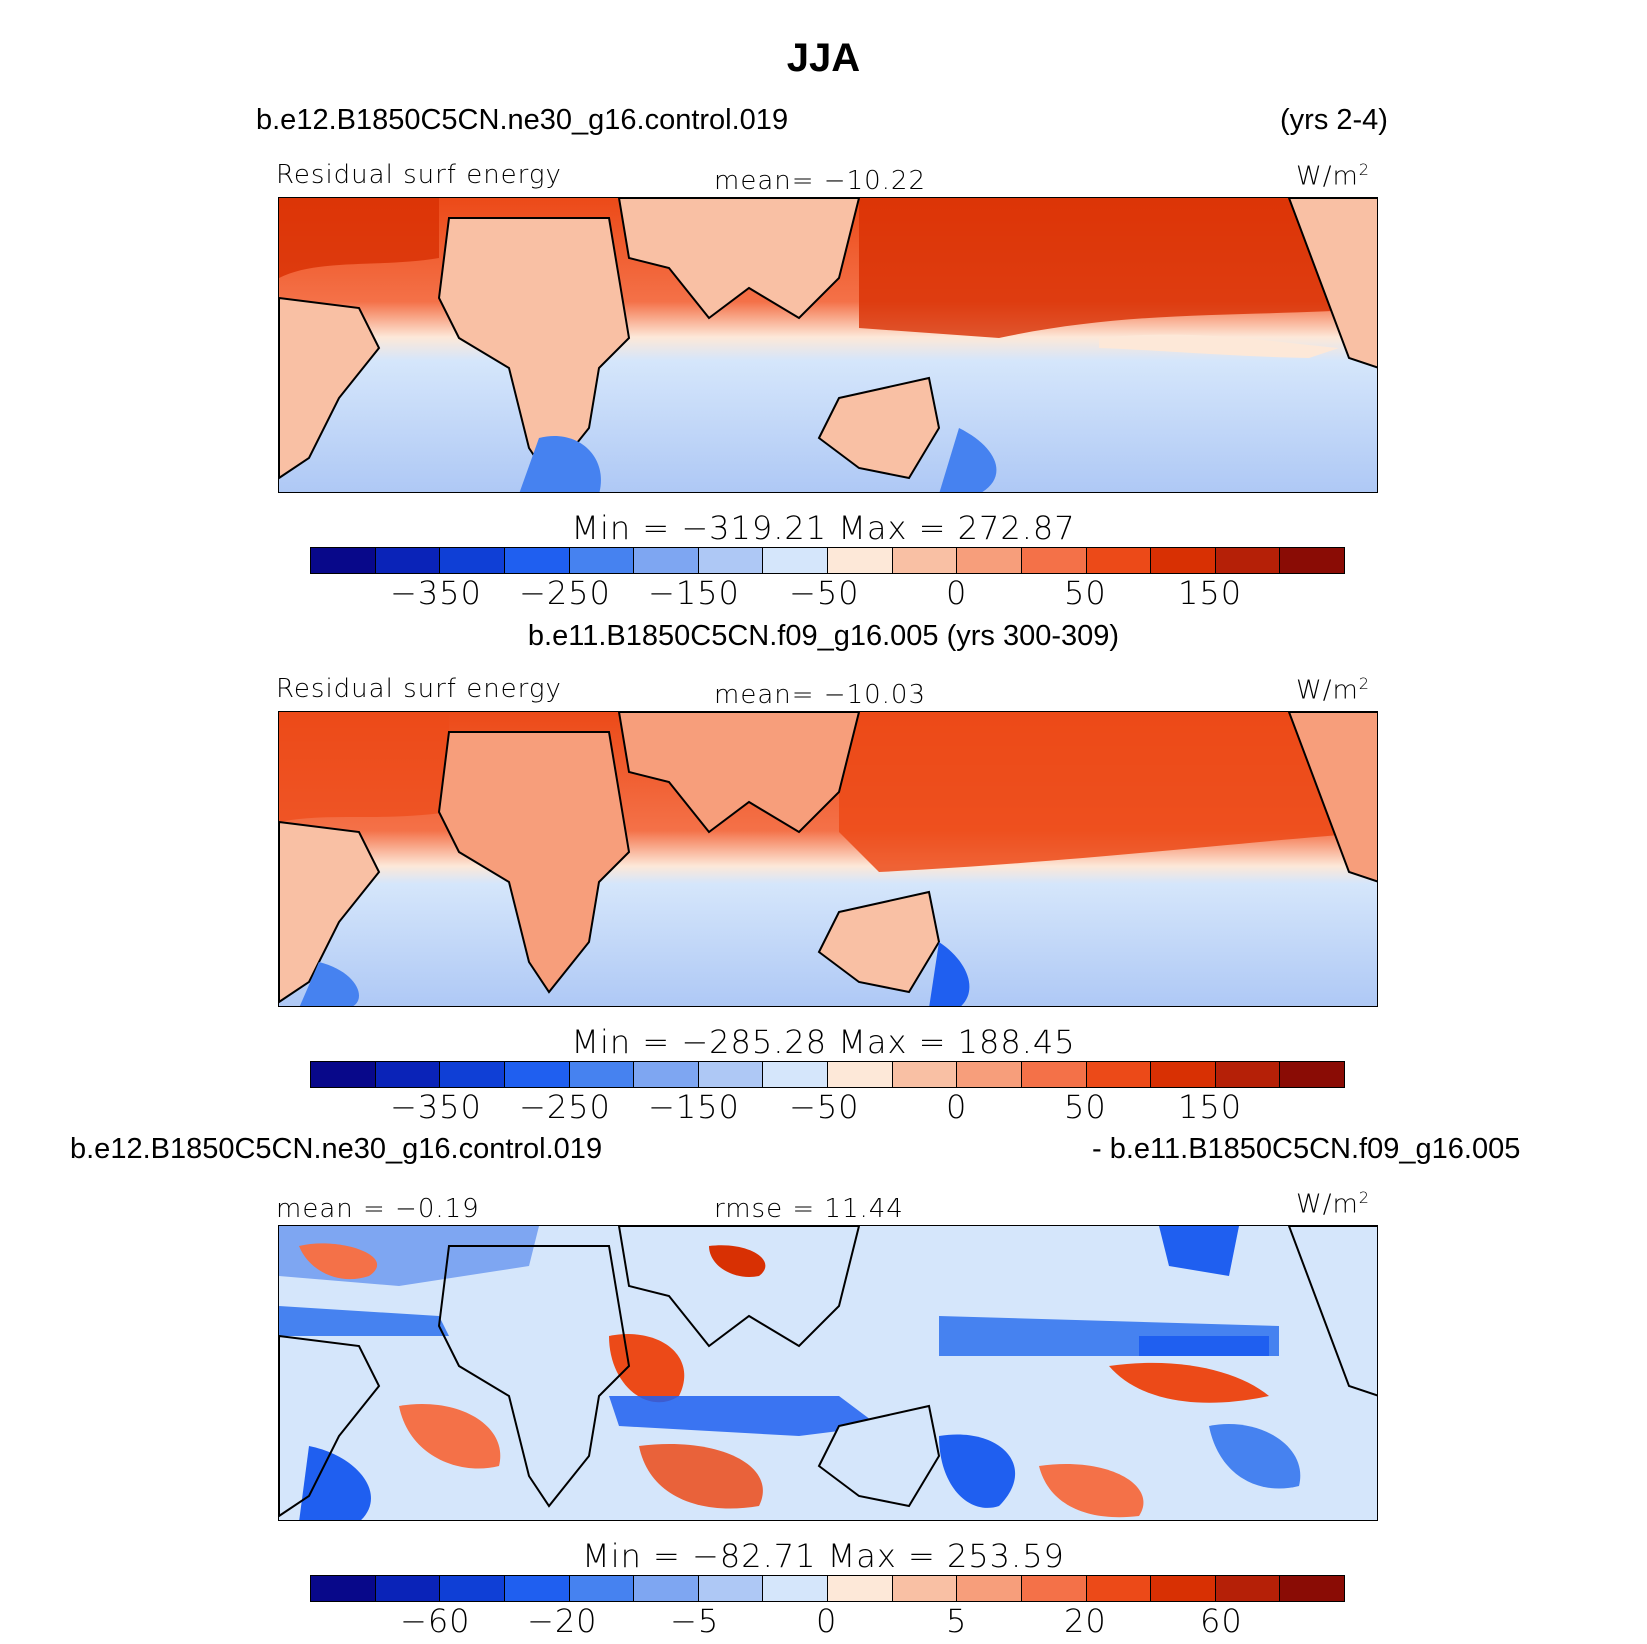 Image resolution: width=1647 pixels, height=1644 pixels. What do you see at coordinates (820, 695) in the screenshot?
I see `panel2-mean-label: mean= −10.03` at bounding box center [820, 695].